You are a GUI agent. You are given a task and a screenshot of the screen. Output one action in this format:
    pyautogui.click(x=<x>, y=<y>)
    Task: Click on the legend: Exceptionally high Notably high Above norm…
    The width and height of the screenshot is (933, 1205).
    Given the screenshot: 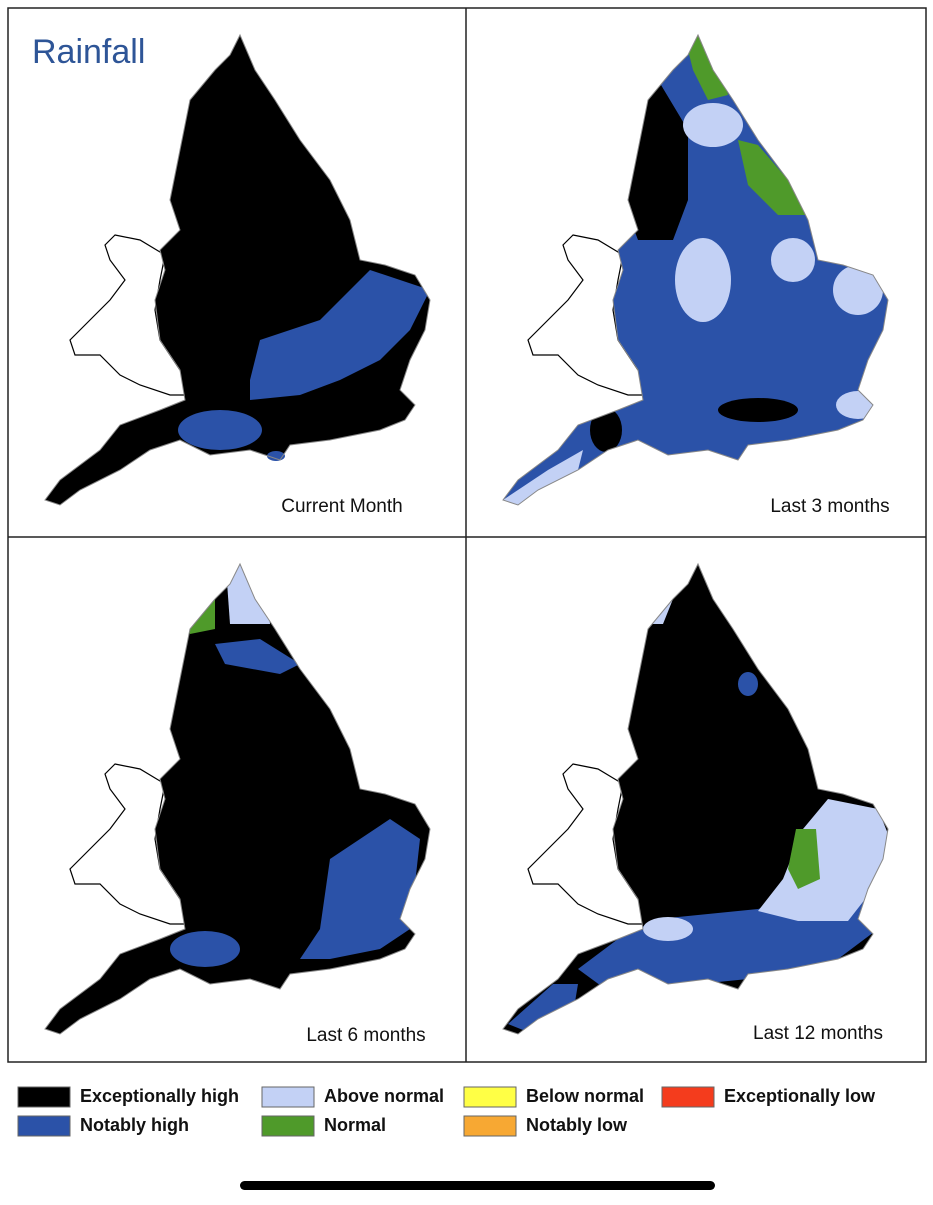 What is the action you would take?
    pyautogui.click(x=446, y=1111)
    